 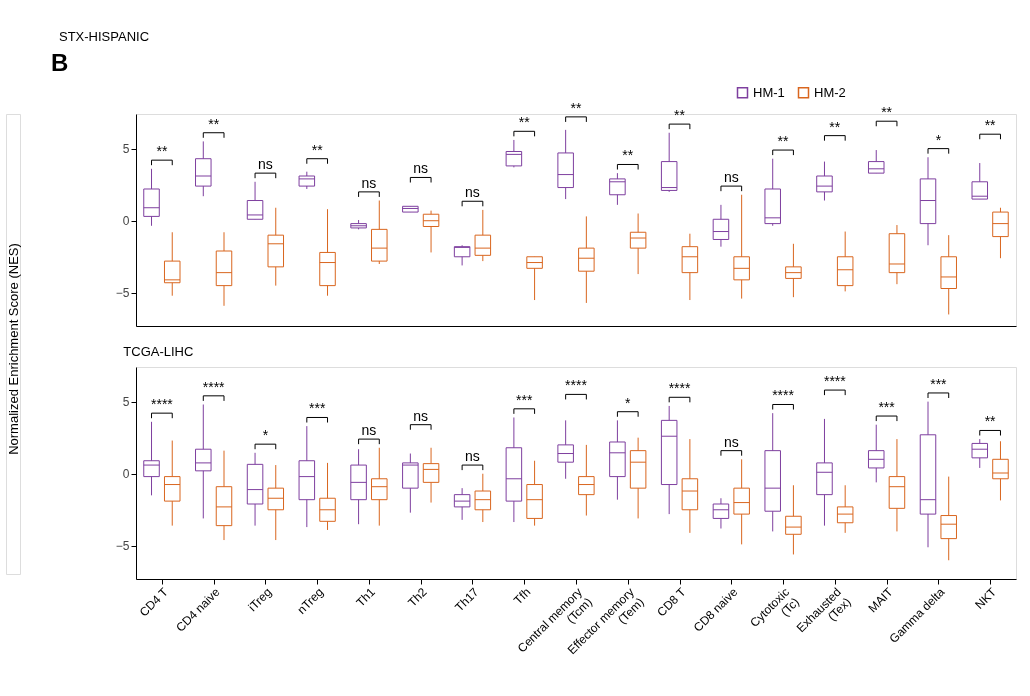 What do you see at coordinates (830, 92) in the screenshot?
I see `legend-label: HM-2` at bounding box center [830, 92].